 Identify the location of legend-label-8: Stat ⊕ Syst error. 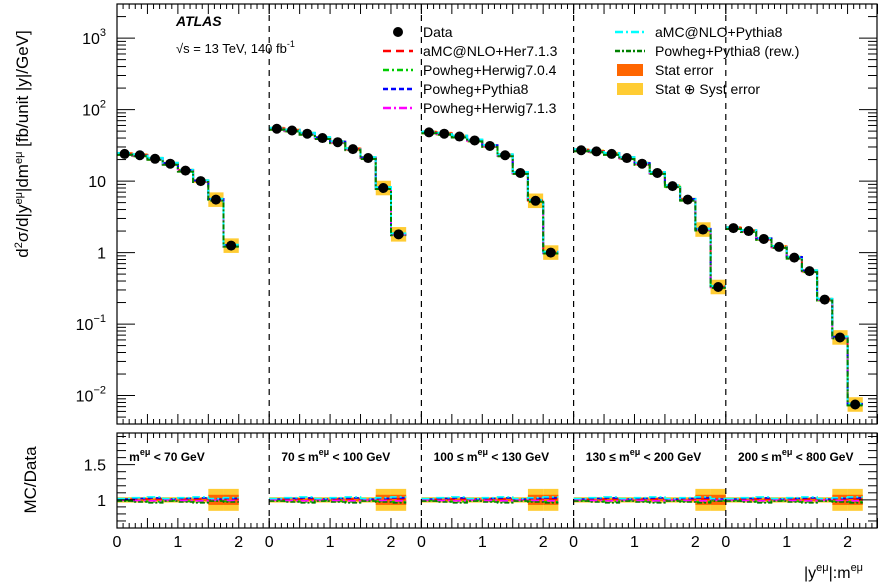
(707, 89).